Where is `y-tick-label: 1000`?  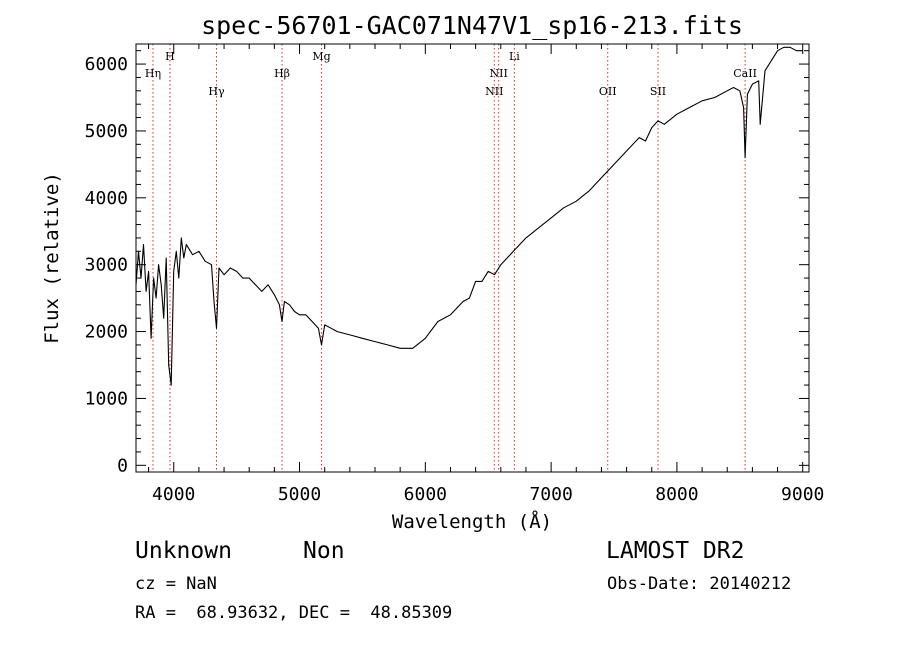 y-tick-label: 1000 is located at coordinates (106, 398).